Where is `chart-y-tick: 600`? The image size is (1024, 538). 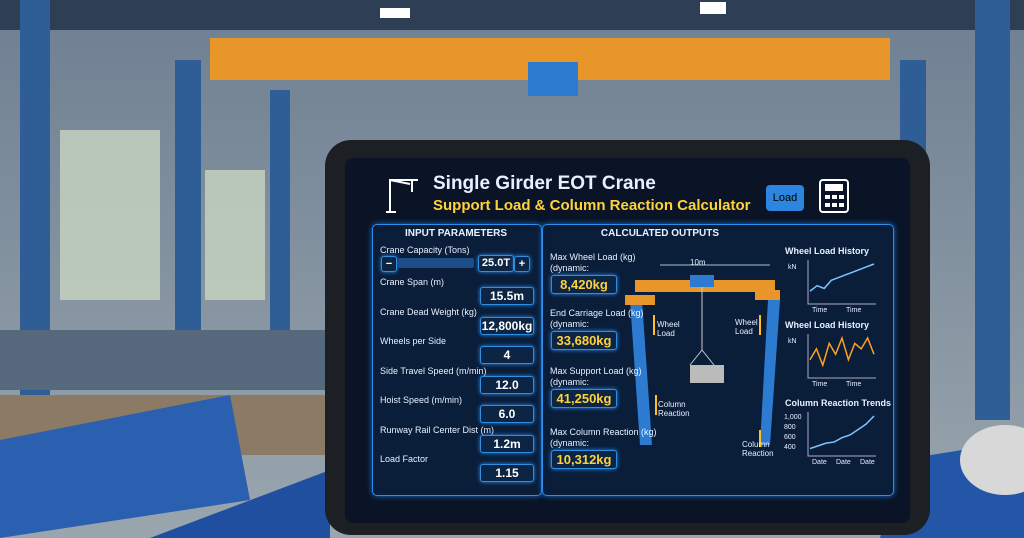 chart-y-tick: 600 is located at coordinates (790, 437).